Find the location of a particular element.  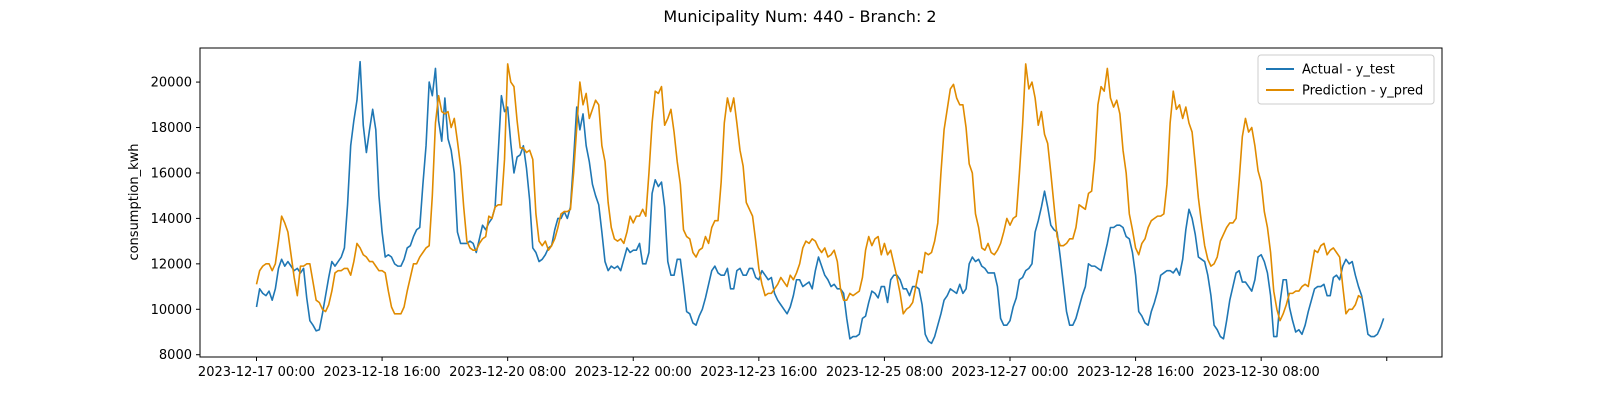

x-tick-label: 2023-12-28 16:00 is located at coordinates (1135, 372).